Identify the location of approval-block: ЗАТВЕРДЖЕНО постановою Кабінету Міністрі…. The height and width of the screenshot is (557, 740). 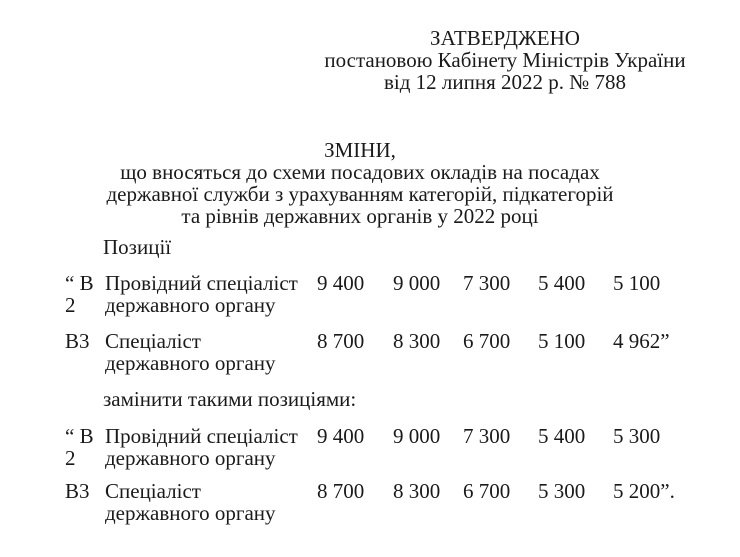
(505, 60).